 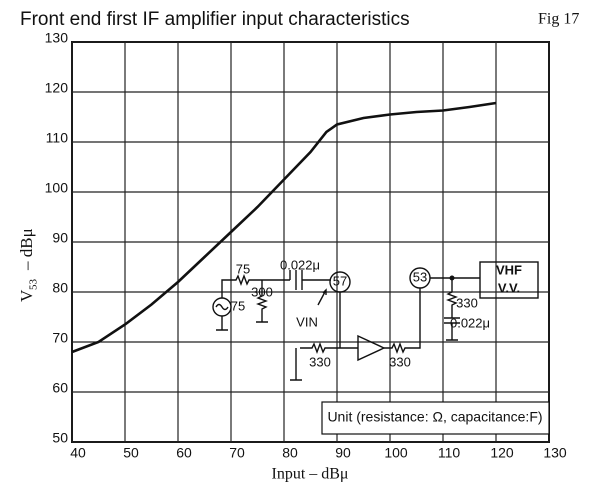 I want to click on unit-box, so click(x=435, y=418).